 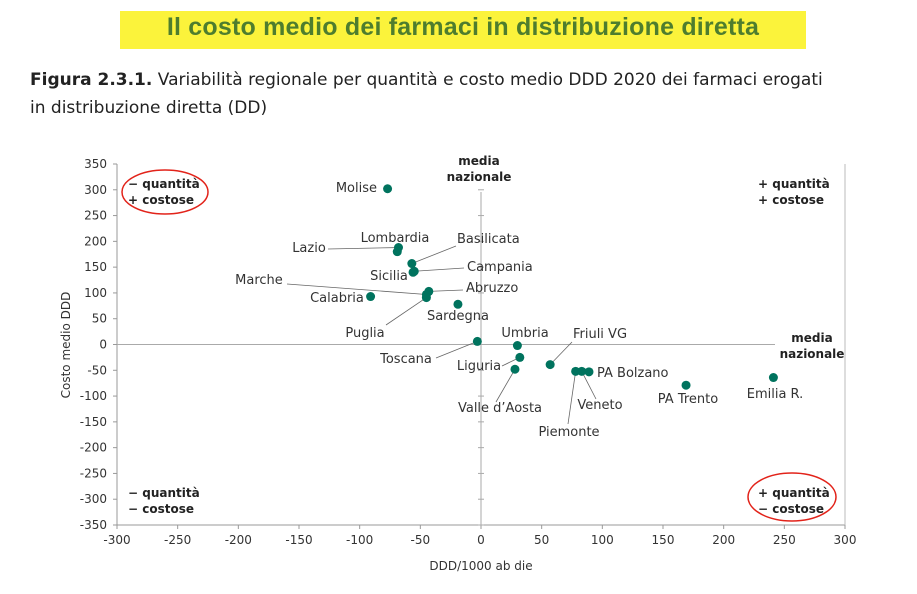 I want to click on y-tick-label: 200, so click(x=95, y=241).